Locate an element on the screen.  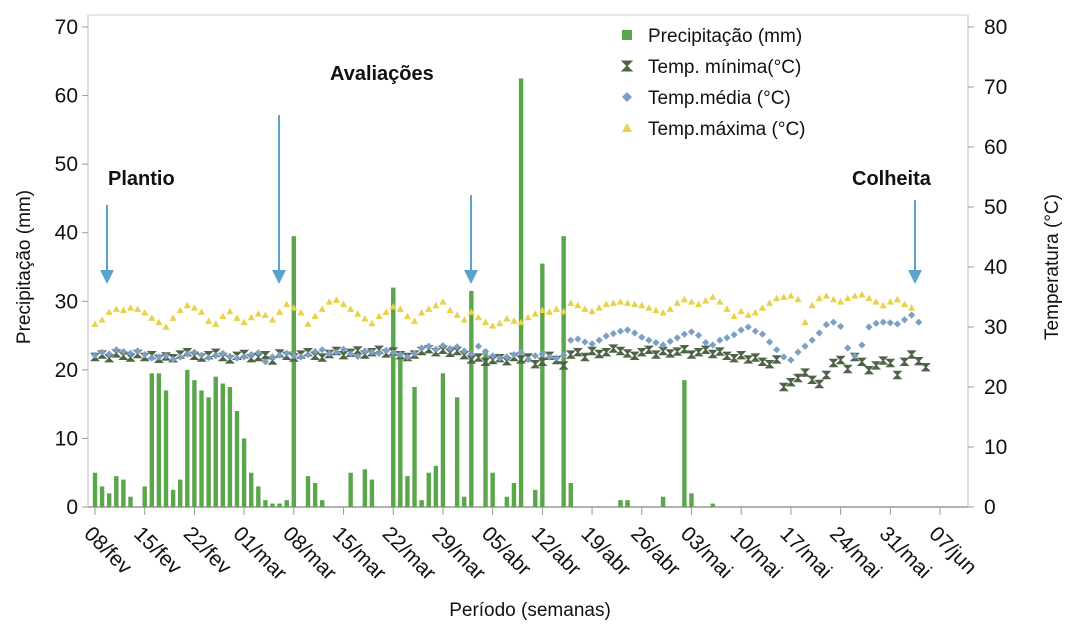
legend-marker is located at coordinates (627, 127).